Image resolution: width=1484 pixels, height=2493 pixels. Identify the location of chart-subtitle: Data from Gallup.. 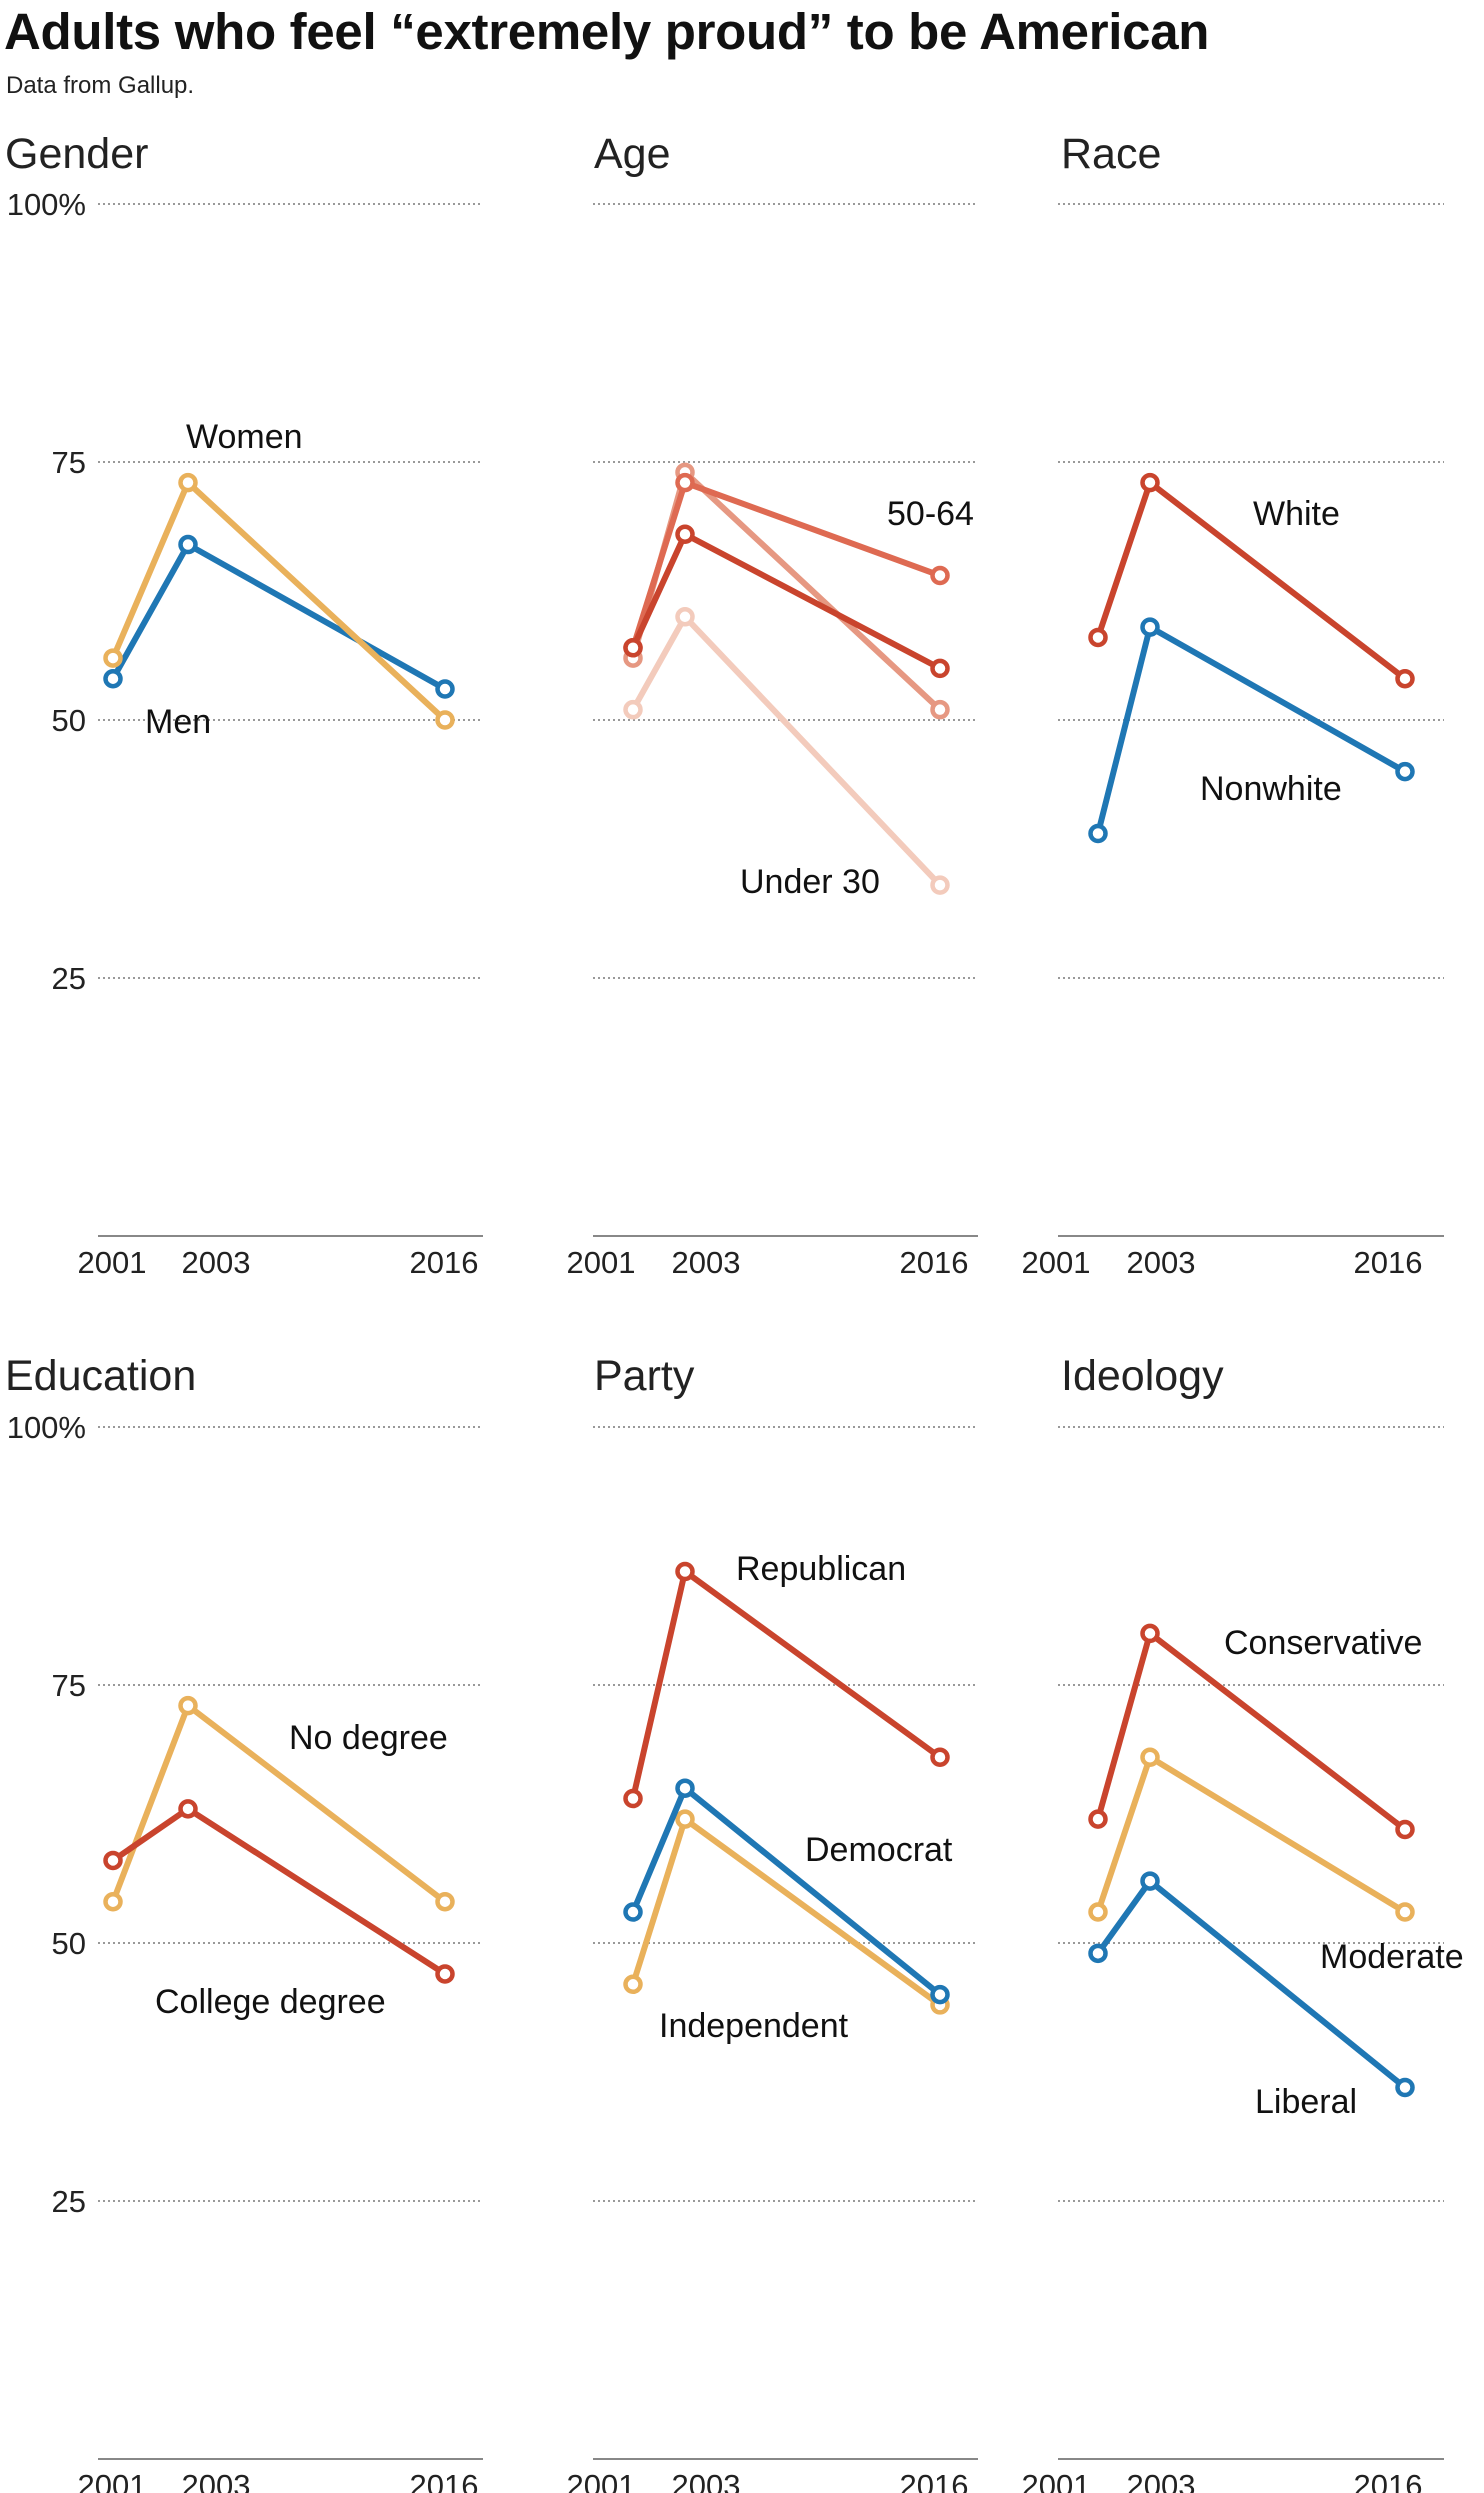
(100, 85).